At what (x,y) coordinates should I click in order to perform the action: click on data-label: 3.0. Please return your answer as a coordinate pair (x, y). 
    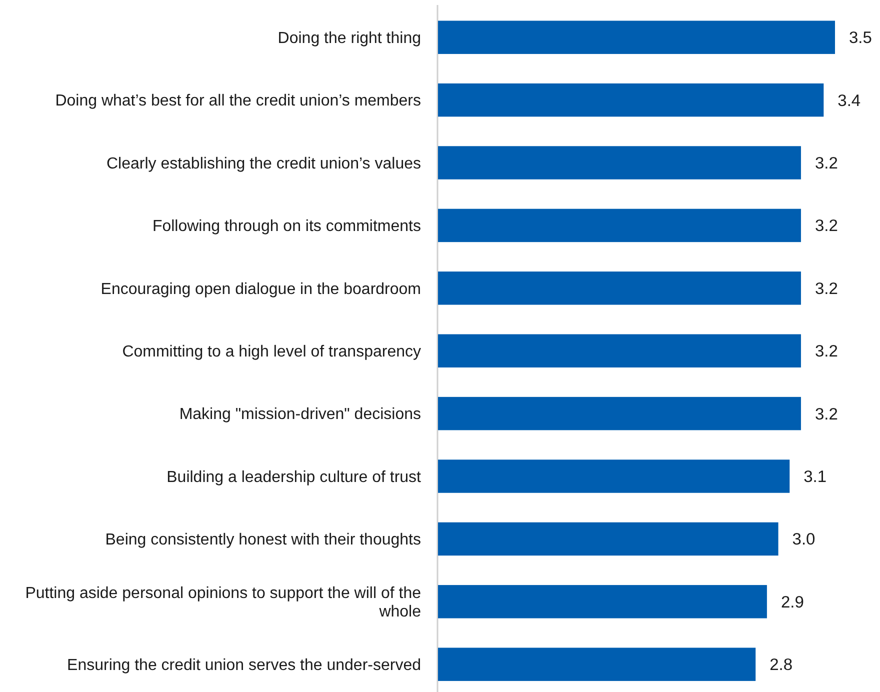
    Looking at the image, I should click on (804, 539).